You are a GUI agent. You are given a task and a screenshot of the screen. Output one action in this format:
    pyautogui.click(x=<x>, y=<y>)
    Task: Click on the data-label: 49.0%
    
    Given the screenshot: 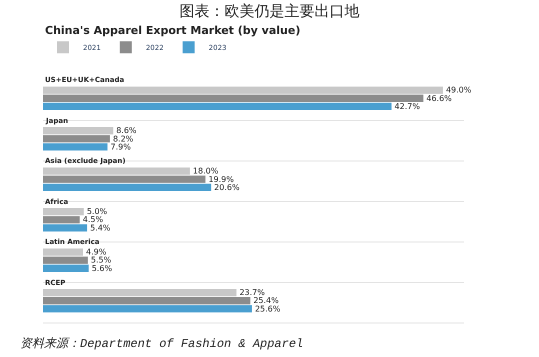 What is the action you would take?
    pyautogui.click(x=459, y=90)
    